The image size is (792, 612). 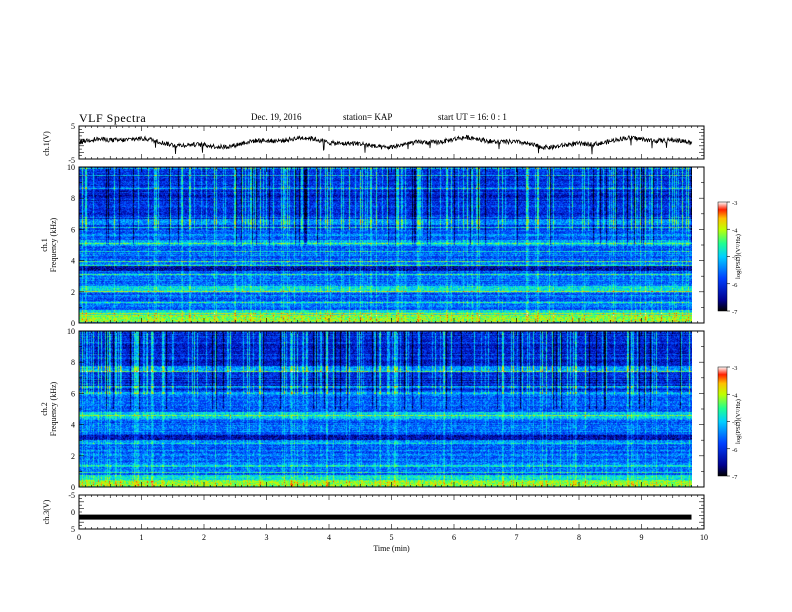 What do you see at coordinates (642, 537) in the screenshot?
I see `xtick-label: 9` at bounding box center [642, 537].